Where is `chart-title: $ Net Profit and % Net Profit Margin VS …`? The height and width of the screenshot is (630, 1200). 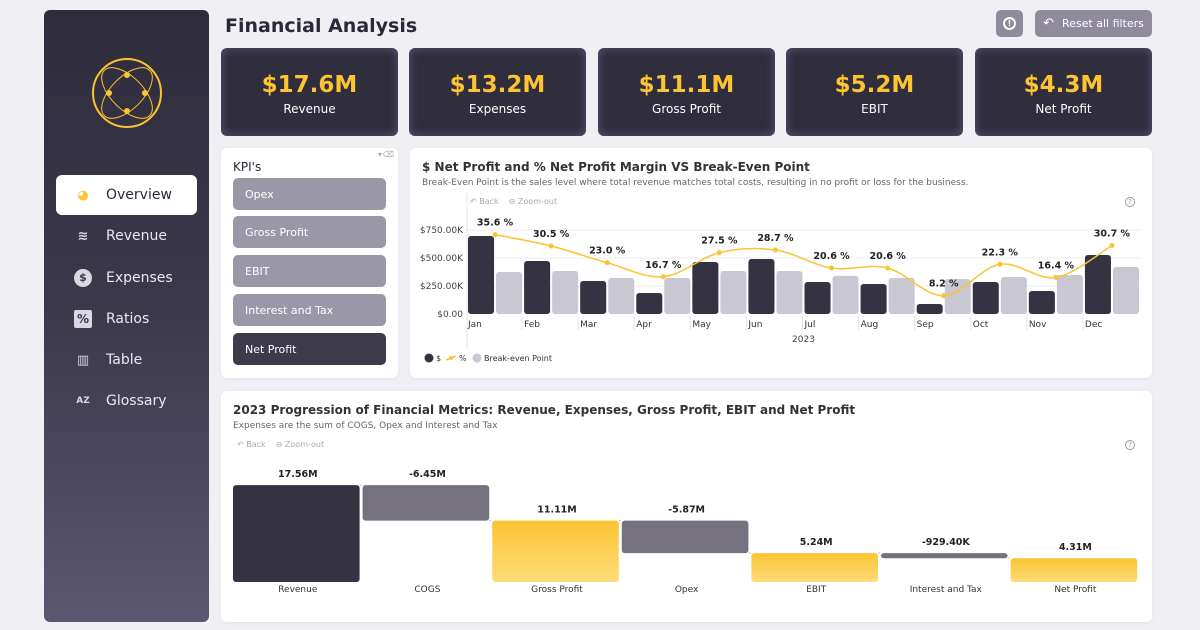 chart-title: $ Net Profit and % Net Profit Margin VS … is located at coordinates (616, 167).